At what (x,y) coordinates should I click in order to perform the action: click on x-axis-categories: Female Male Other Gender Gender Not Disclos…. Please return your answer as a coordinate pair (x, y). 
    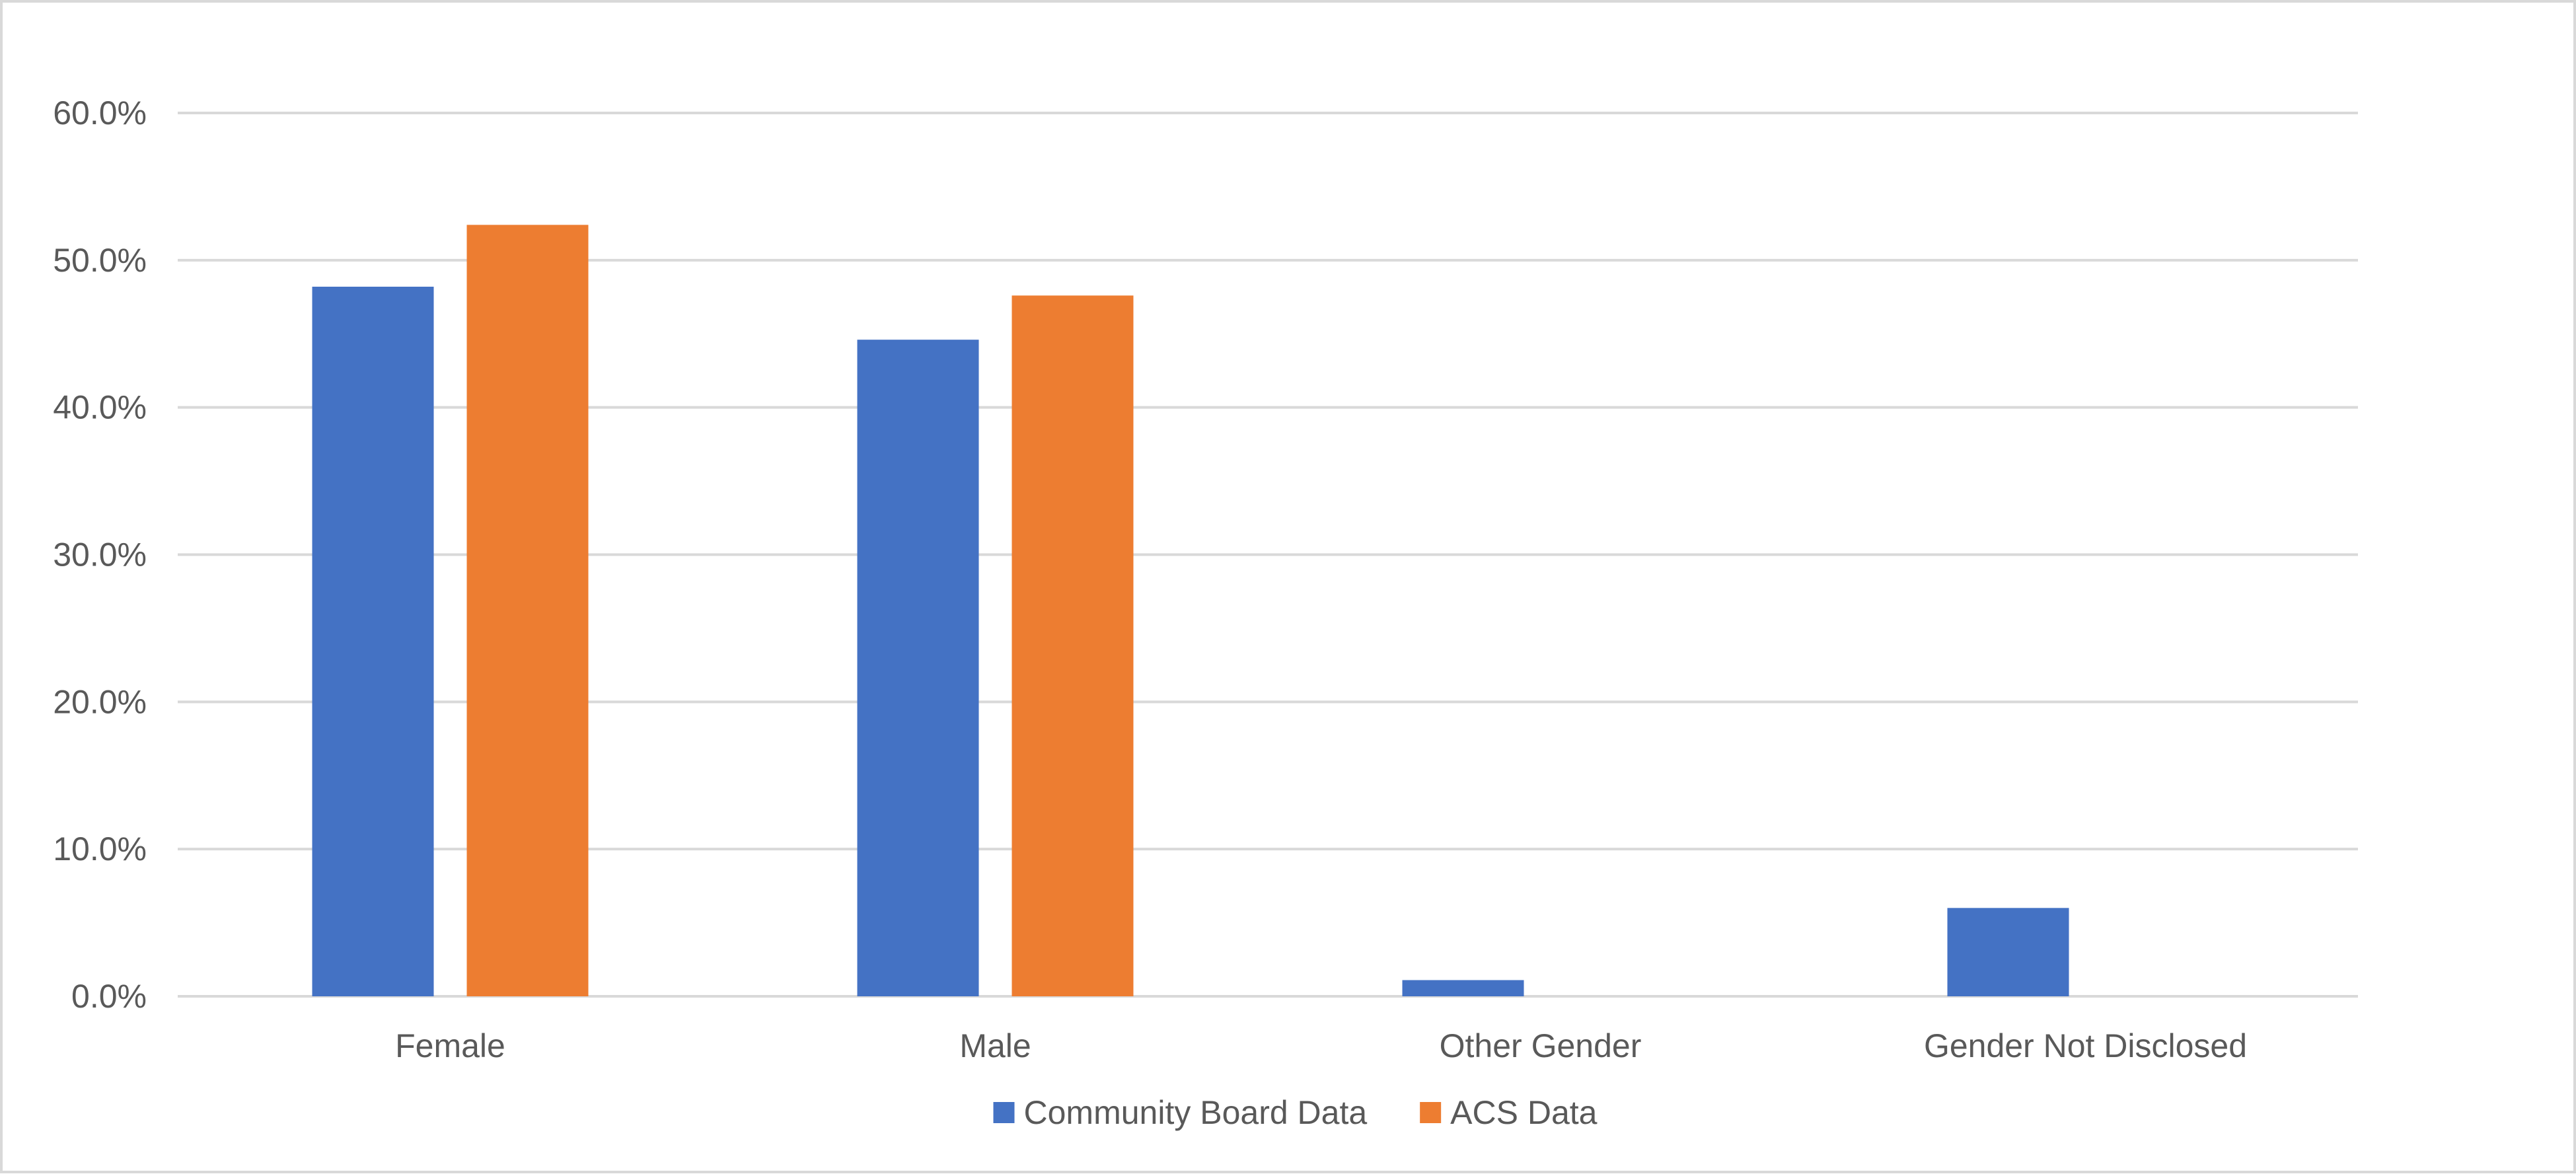
    Looking at the image, I should click on (1321, 1045).